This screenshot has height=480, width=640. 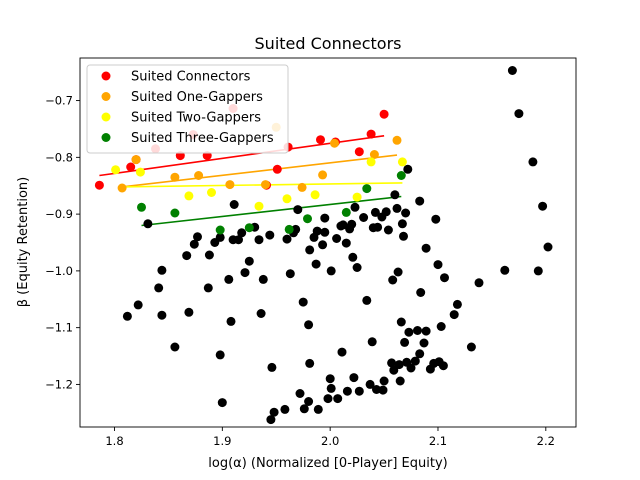 I want to click on legend-label: Suited Two-Gappers, so click(x=196, y=118).